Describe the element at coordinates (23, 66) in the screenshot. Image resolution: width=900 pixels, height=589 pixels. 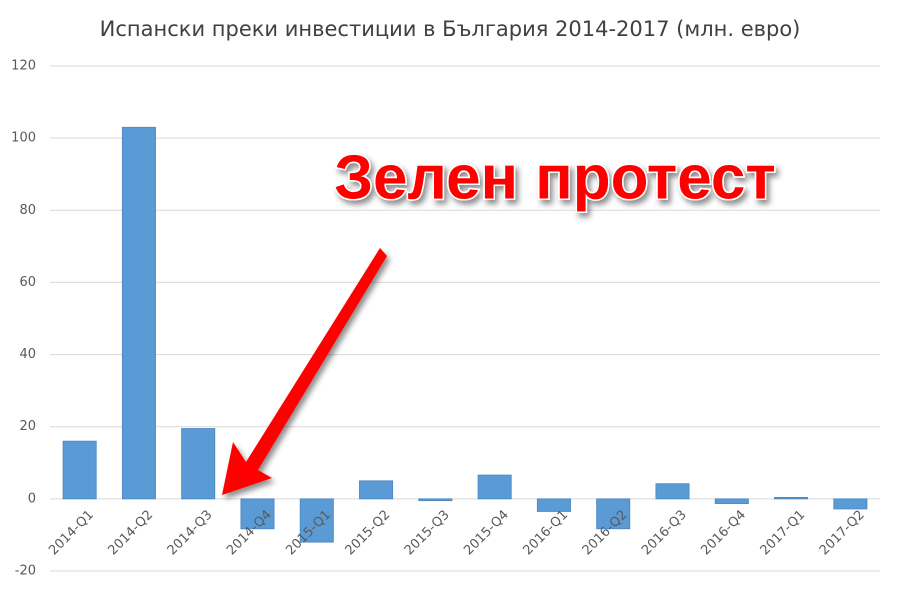
I see `y-tick-label: 120` at that location.